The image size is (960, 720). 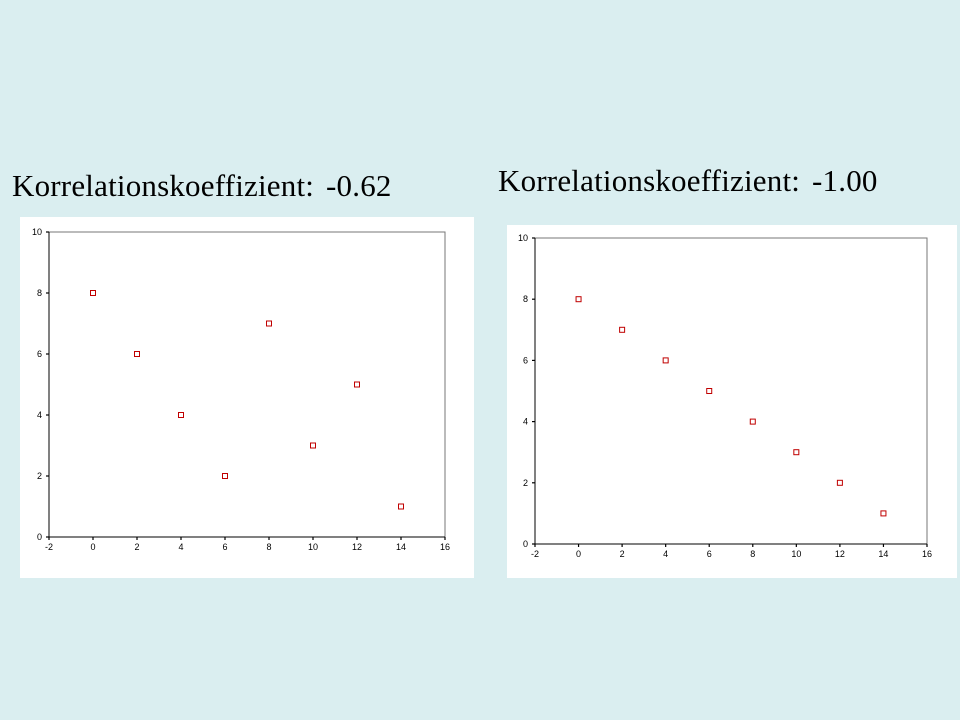 What do you see at coordinates (357, 547) in the screenshot?
I see `x-tick-label-left-7: 12` at bounding box center [357, 547].